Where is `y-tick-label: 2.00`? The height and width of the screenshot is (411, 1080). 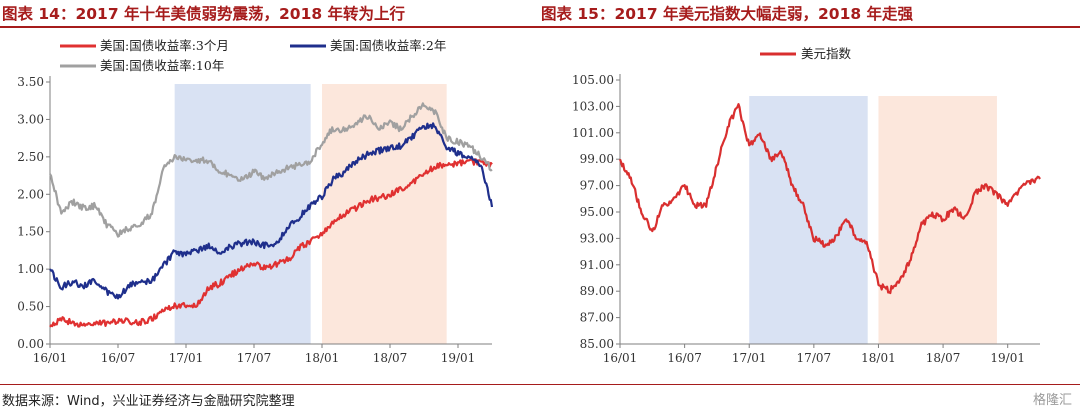
y-tick-label: 2.00 is located at coordinates (30, 194).